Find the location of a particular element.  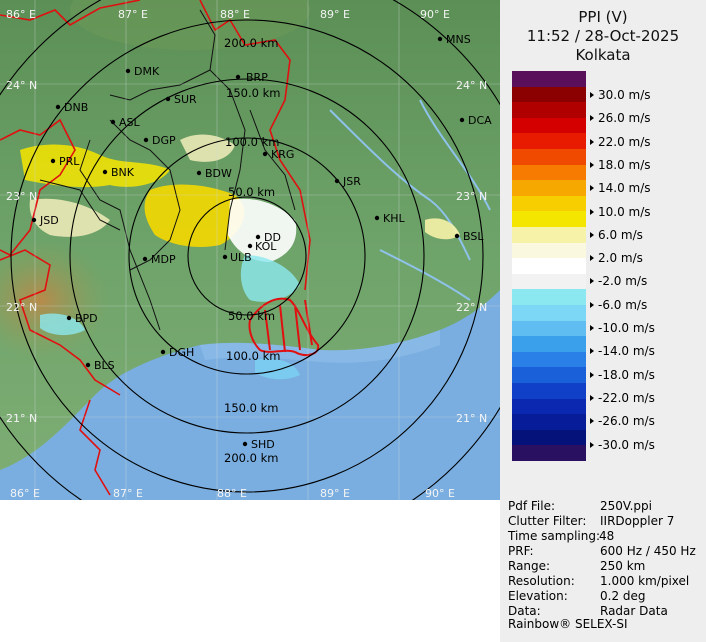

lat-label-right-21: 21° N is located at coordinates (471, 418).